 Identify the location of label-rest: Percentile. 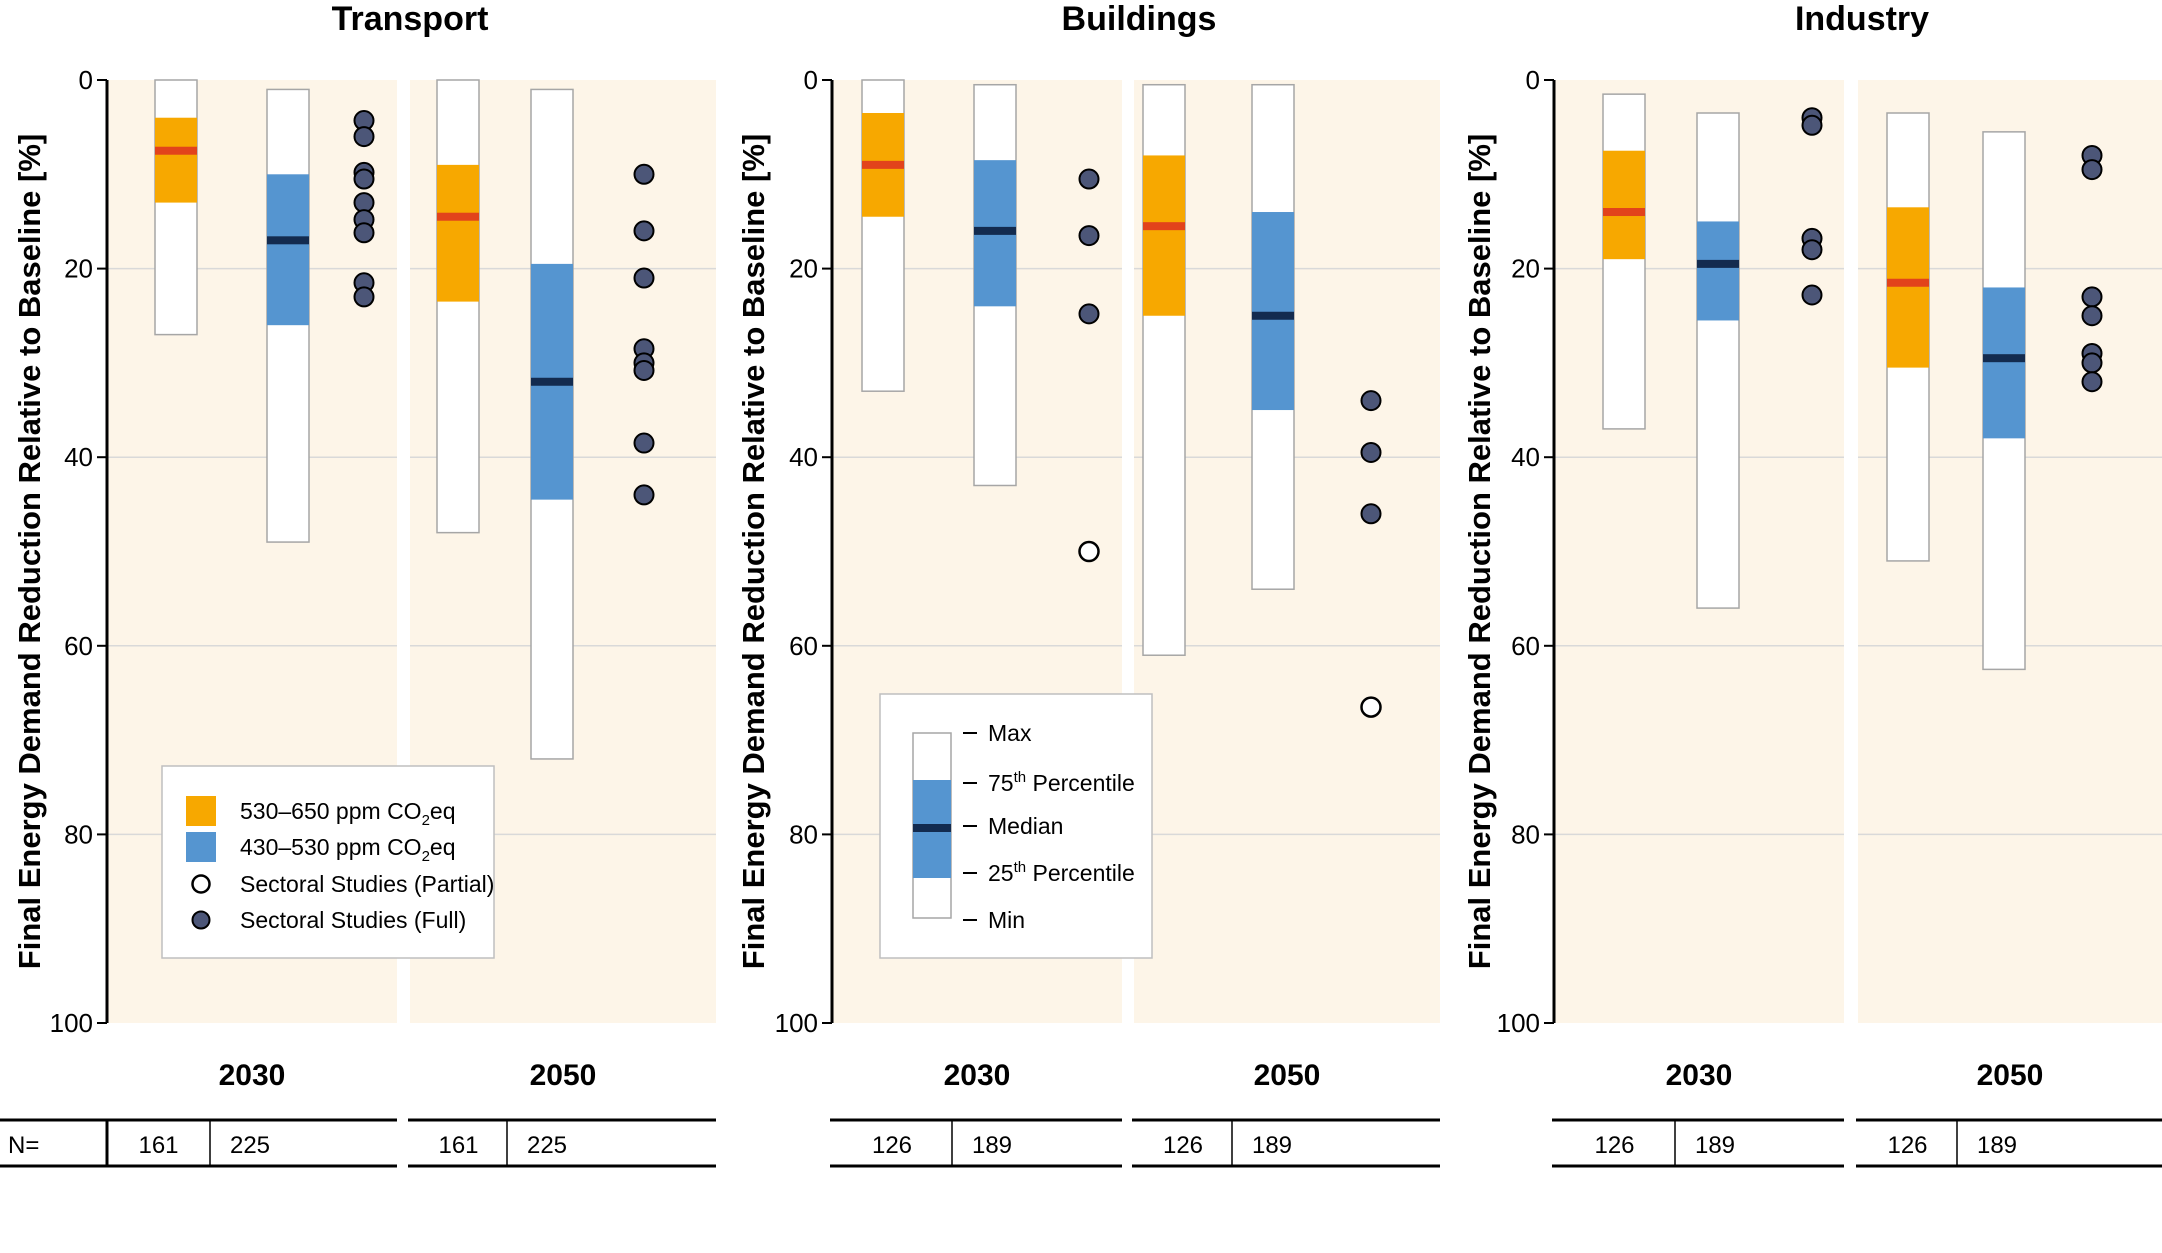
(1080, 873).